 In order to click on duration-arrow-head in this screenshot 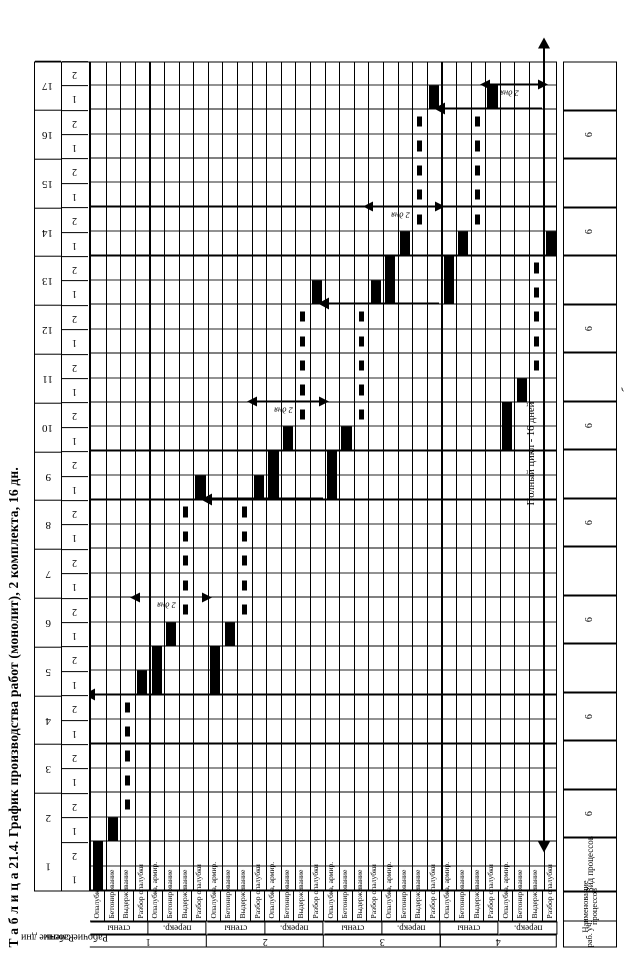, I will do `click(251, 401)`.